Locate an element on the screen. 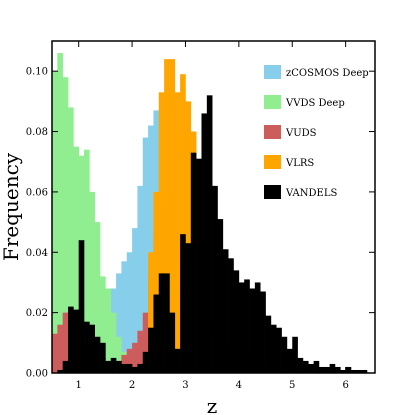 This screenshot has height=415, width=415. x-tick-label: 4 is located at coordinates (239, 385).